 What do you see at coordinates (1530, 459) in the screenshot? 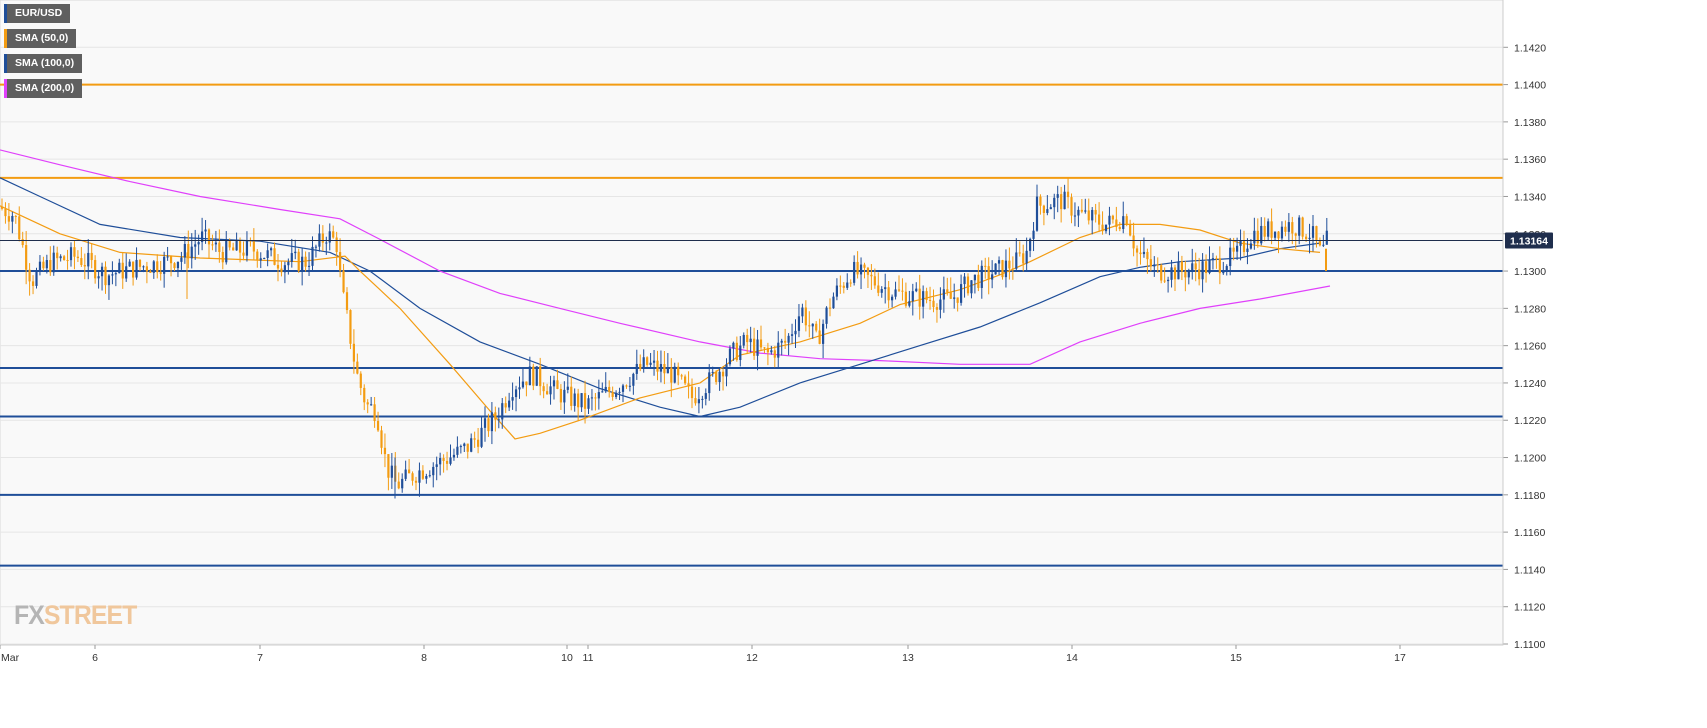
I see `y-tick-label: 1.1200` at bounding box center [1530, 459].